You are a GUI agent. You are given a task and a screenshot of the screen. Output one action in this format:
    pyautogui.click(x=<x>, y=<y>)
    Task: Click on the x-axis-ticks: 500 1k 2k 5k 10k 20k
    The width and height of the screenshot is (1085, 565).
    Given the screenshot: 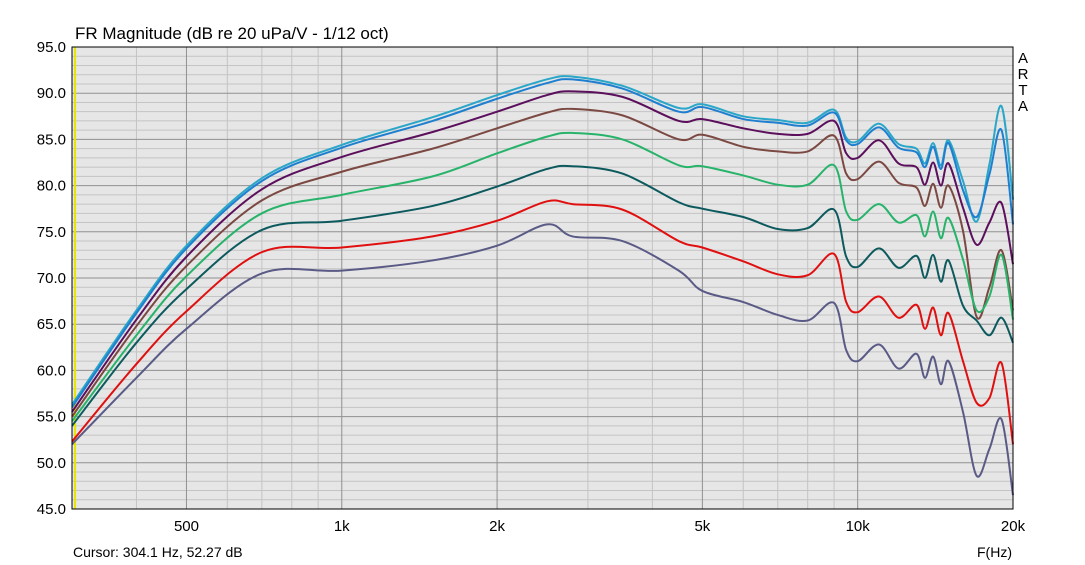 What is the action you would take?
    pyautogui.click(x=600, y=526)
    